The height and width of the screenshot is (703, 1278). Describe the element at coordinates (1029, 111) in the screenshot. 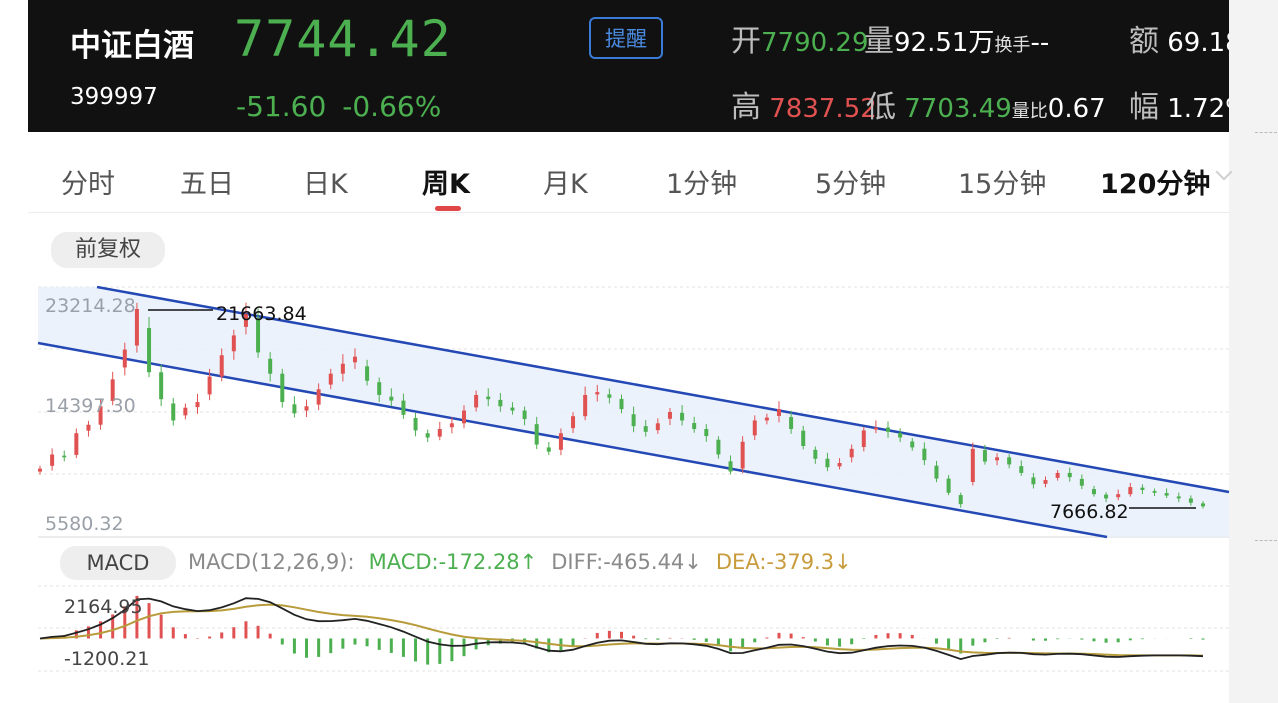

I see `vol-ratio-label: 量比` at that location.